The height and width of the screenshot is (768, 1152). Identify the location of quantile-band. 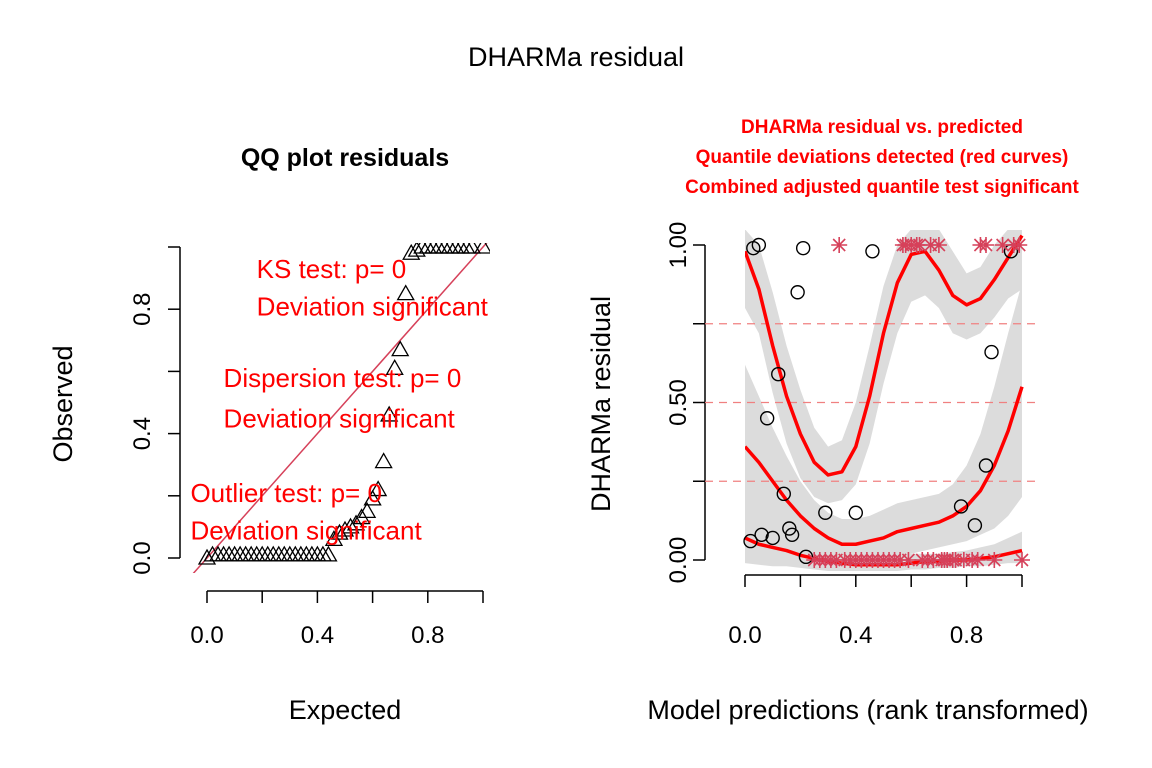
(883, 423).